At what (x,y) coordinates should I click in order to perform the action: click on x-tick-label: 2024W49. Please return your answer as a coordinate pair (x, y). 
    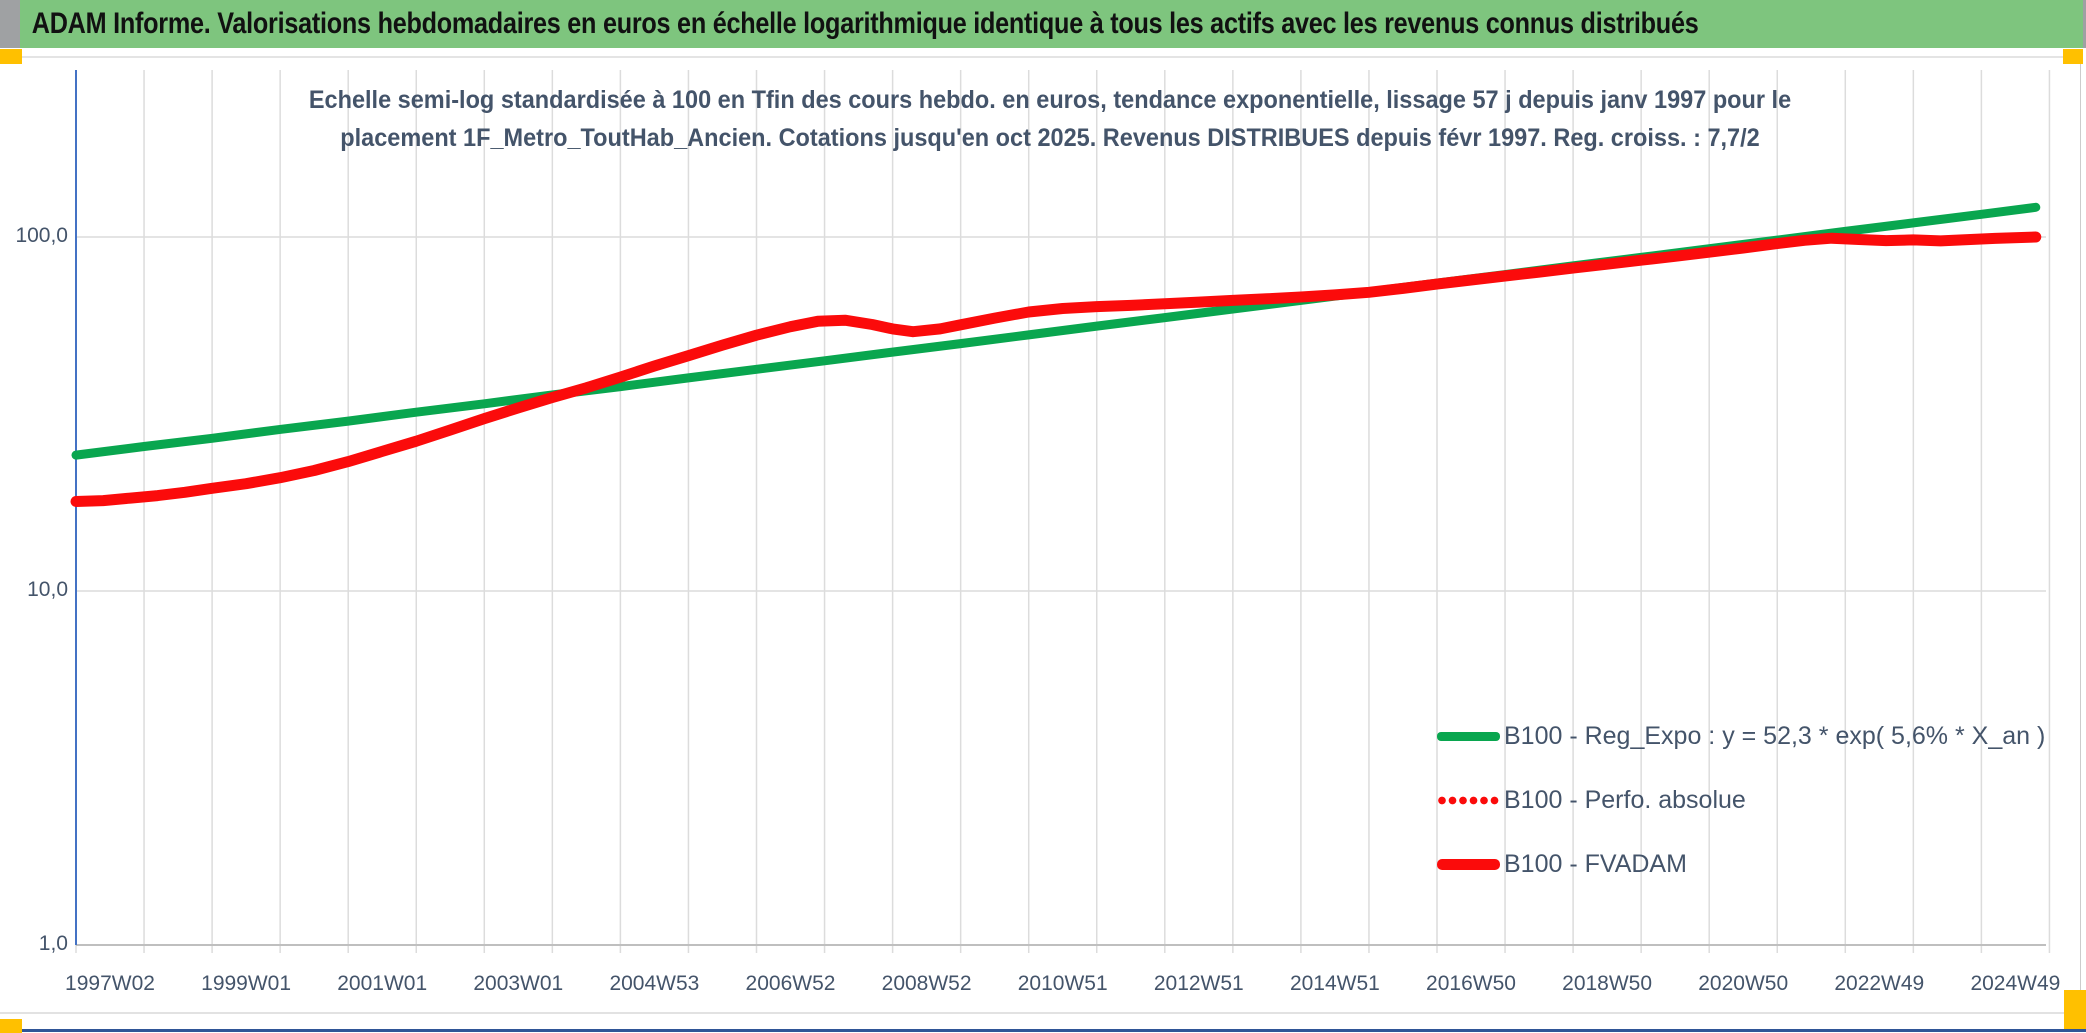
    Looking at the image, I should click on (2015, 983).